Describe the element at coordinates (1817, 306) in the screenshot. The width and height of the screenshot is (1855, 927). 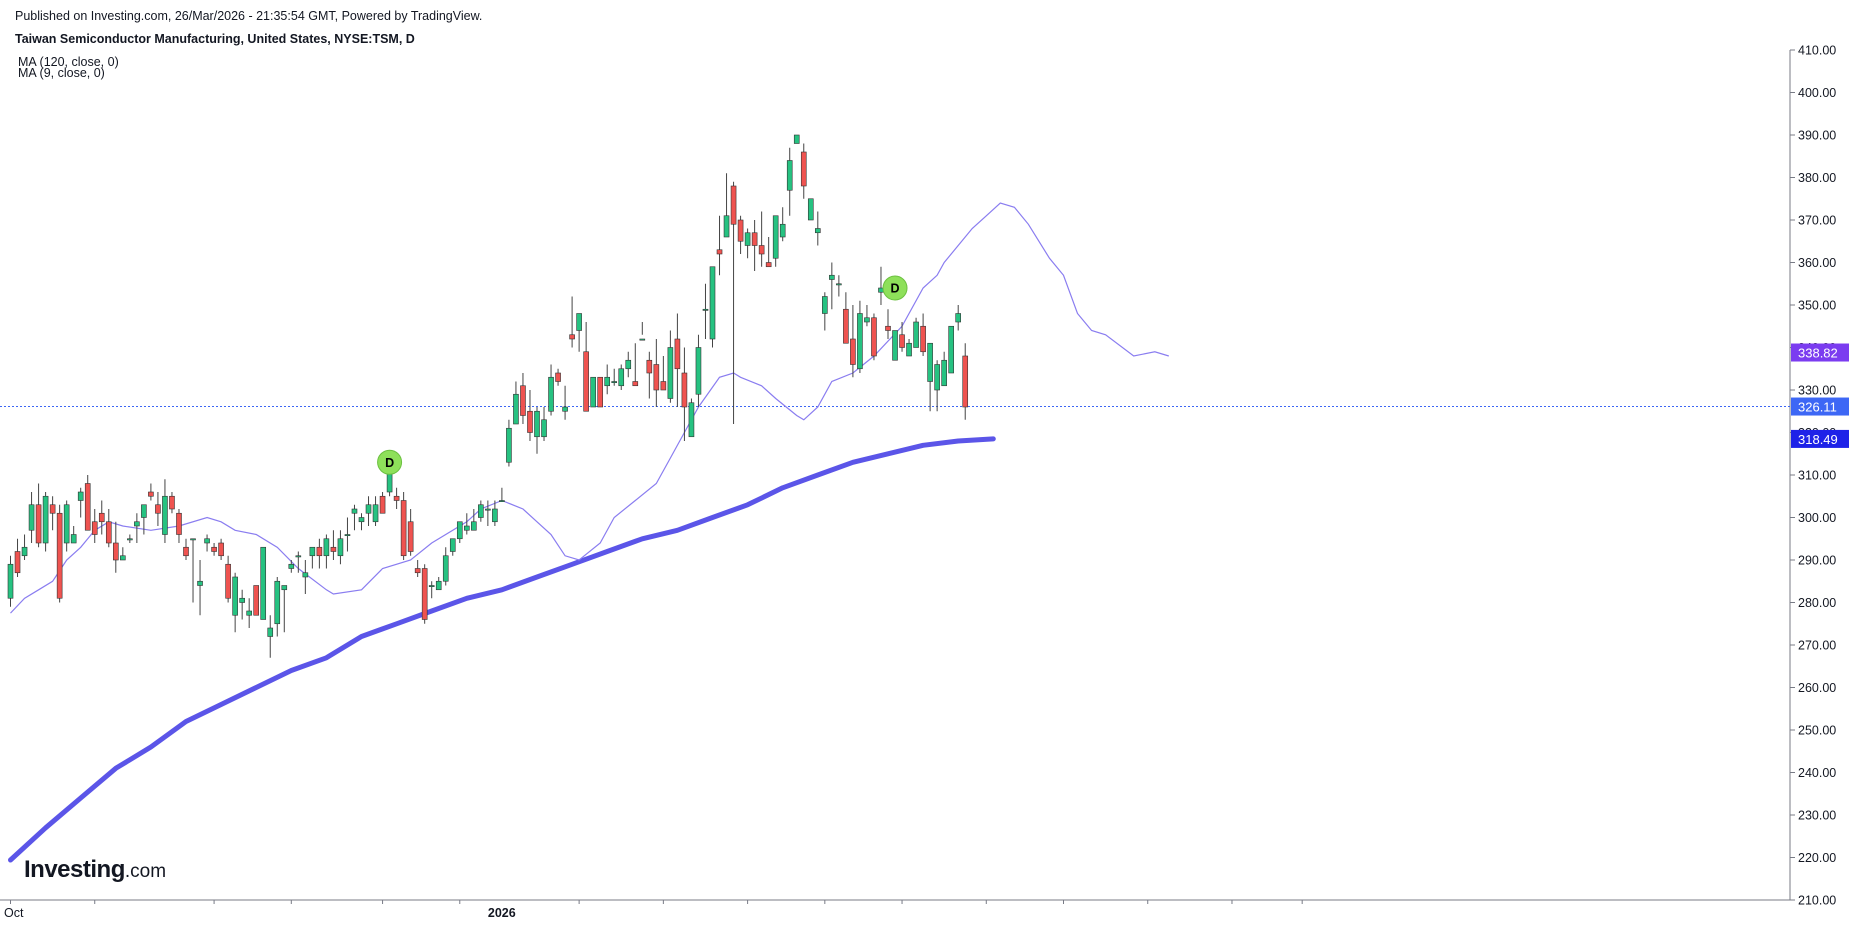
I see `price-tick-label: 350.00` at that location.